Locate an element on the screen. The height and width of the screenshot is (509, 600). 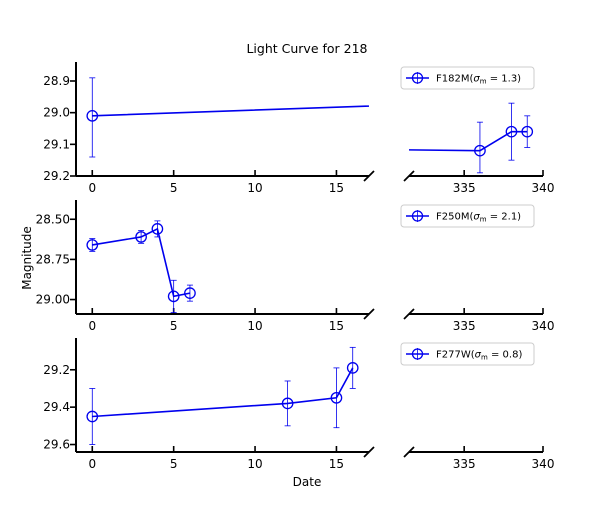
legend-label: F277W(σm = 0.8) is located at coordinates (479, 356).